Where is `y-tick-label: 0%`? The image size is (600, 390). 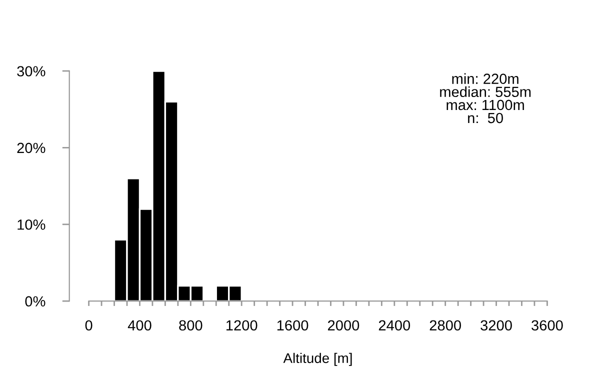
y-tick-label: 0% is located at coordinates (35, 301).